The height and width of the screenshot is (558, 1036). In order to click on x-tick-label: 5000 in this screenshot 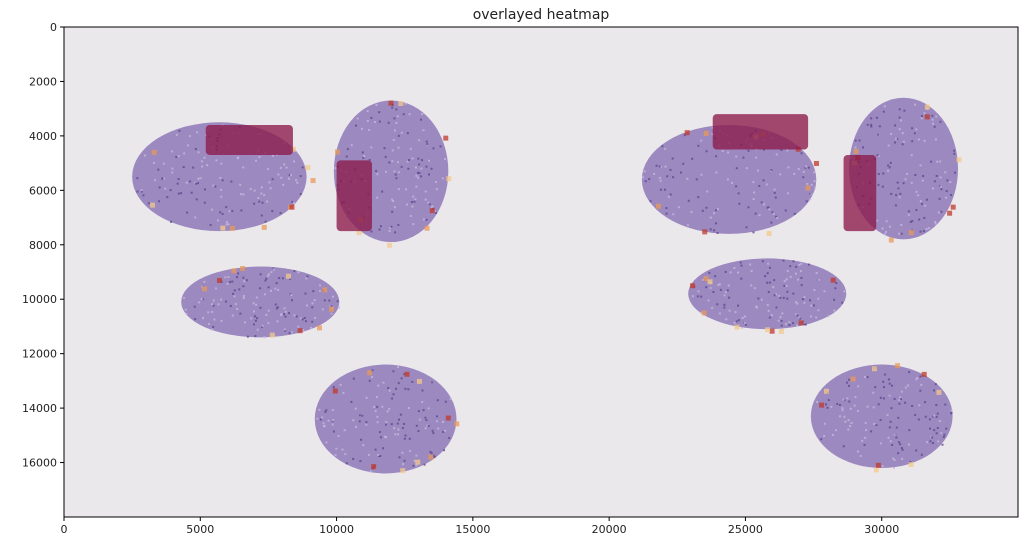, I will do `click(200, 529)`.